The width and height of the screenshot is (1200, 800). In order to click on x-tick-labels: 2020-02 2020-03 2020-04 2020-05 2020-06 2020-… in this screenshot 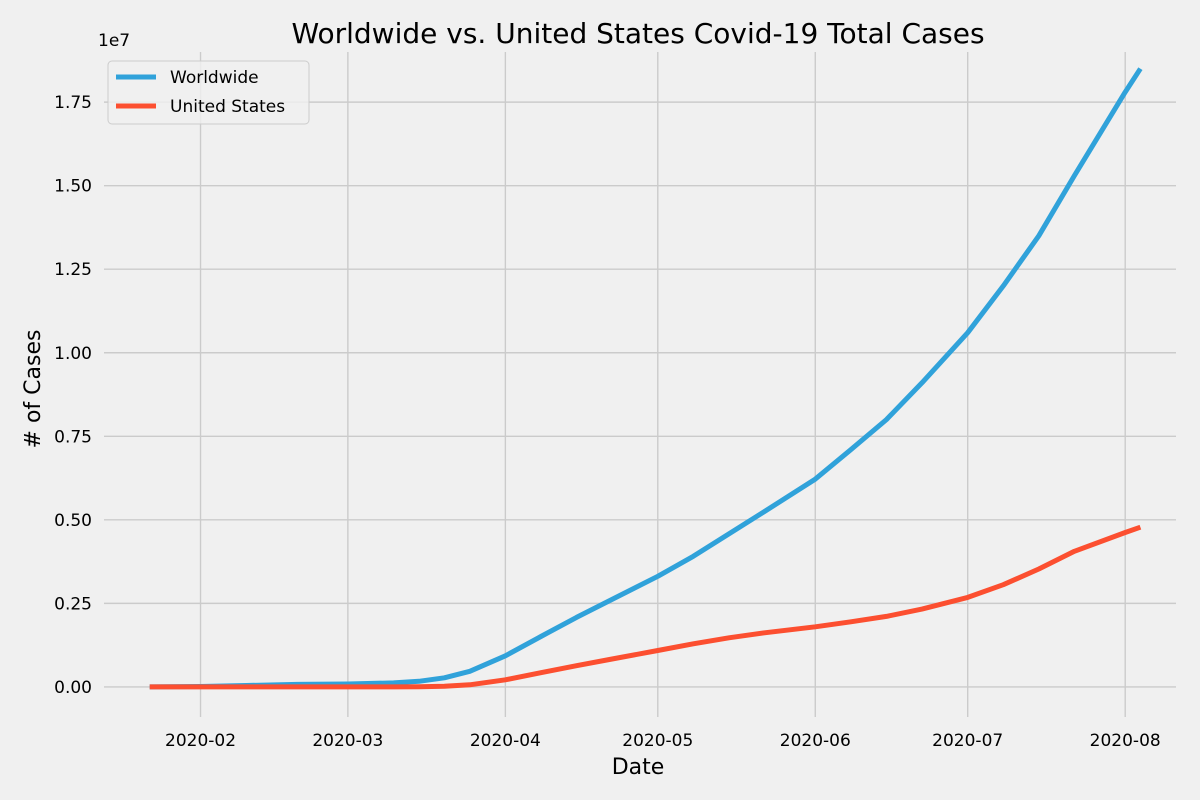, I will do `click(663, 741)`.